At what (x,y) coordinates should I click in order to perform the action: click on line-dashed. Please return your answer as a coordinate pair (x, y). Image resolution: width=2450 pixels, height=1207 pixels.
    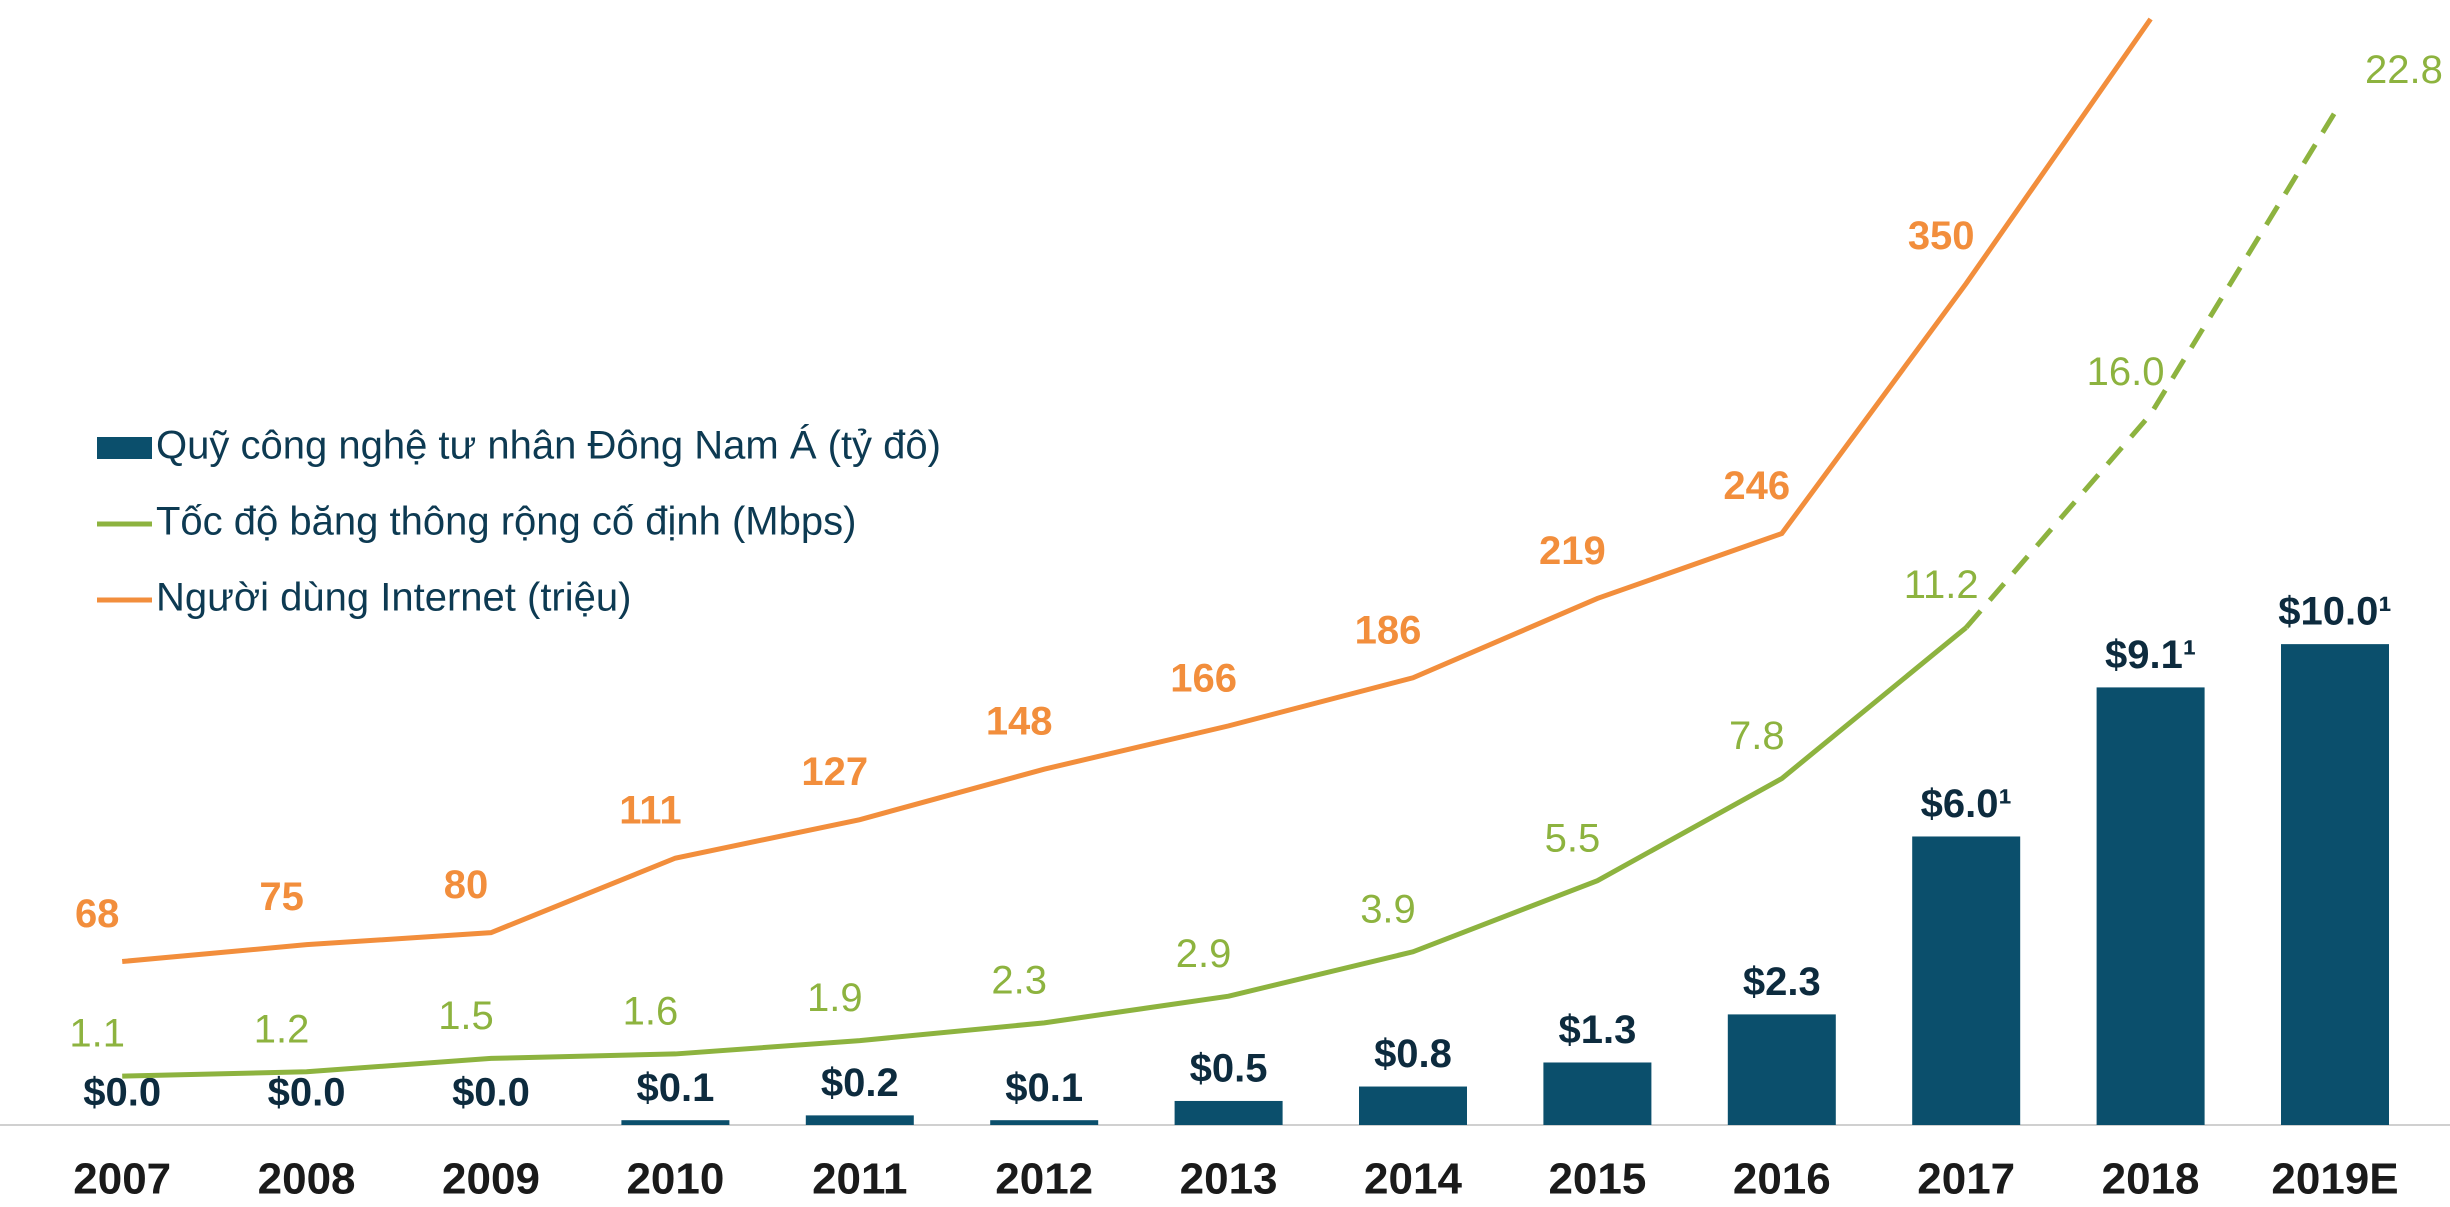
    Looking at the image, I should click on (2151, 370).